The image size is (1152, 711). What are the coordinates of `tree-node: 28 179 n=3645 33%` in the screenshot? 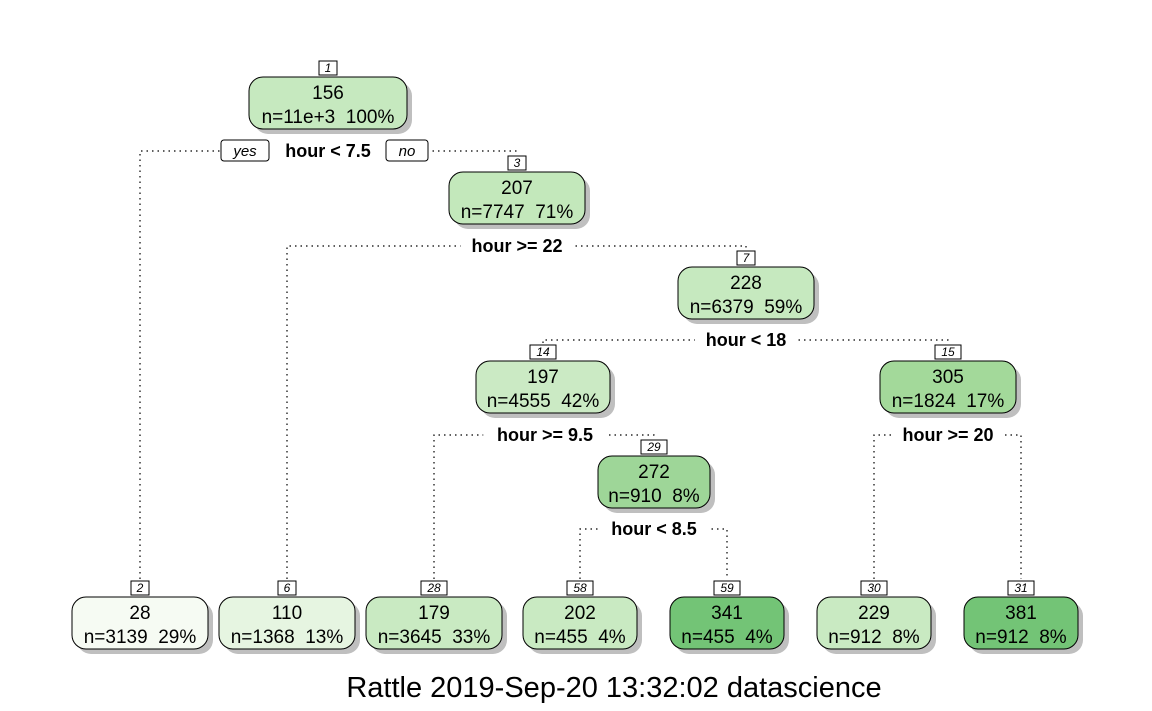 It's located at (436, 617).